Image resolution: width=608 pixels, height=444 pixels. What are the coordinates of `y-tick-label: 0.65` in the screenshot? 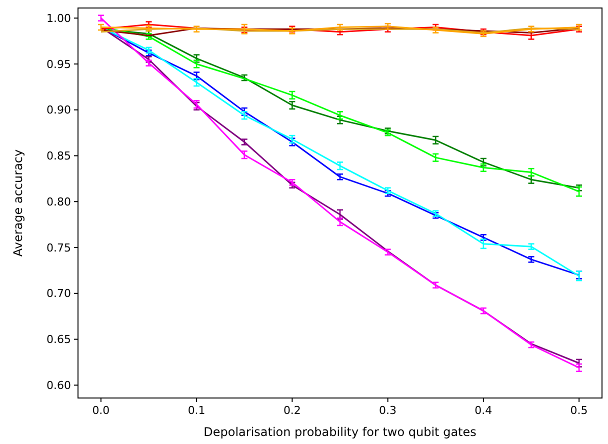 It's located at (58, 339).